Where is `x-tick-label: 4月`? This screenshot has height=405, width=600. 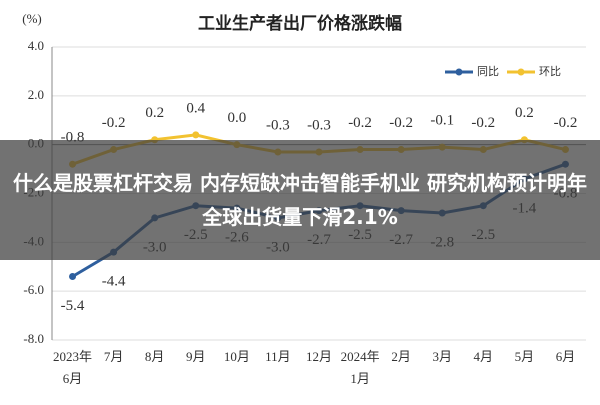
x-tick-label: 4月 is located at coordinates (484, 356).